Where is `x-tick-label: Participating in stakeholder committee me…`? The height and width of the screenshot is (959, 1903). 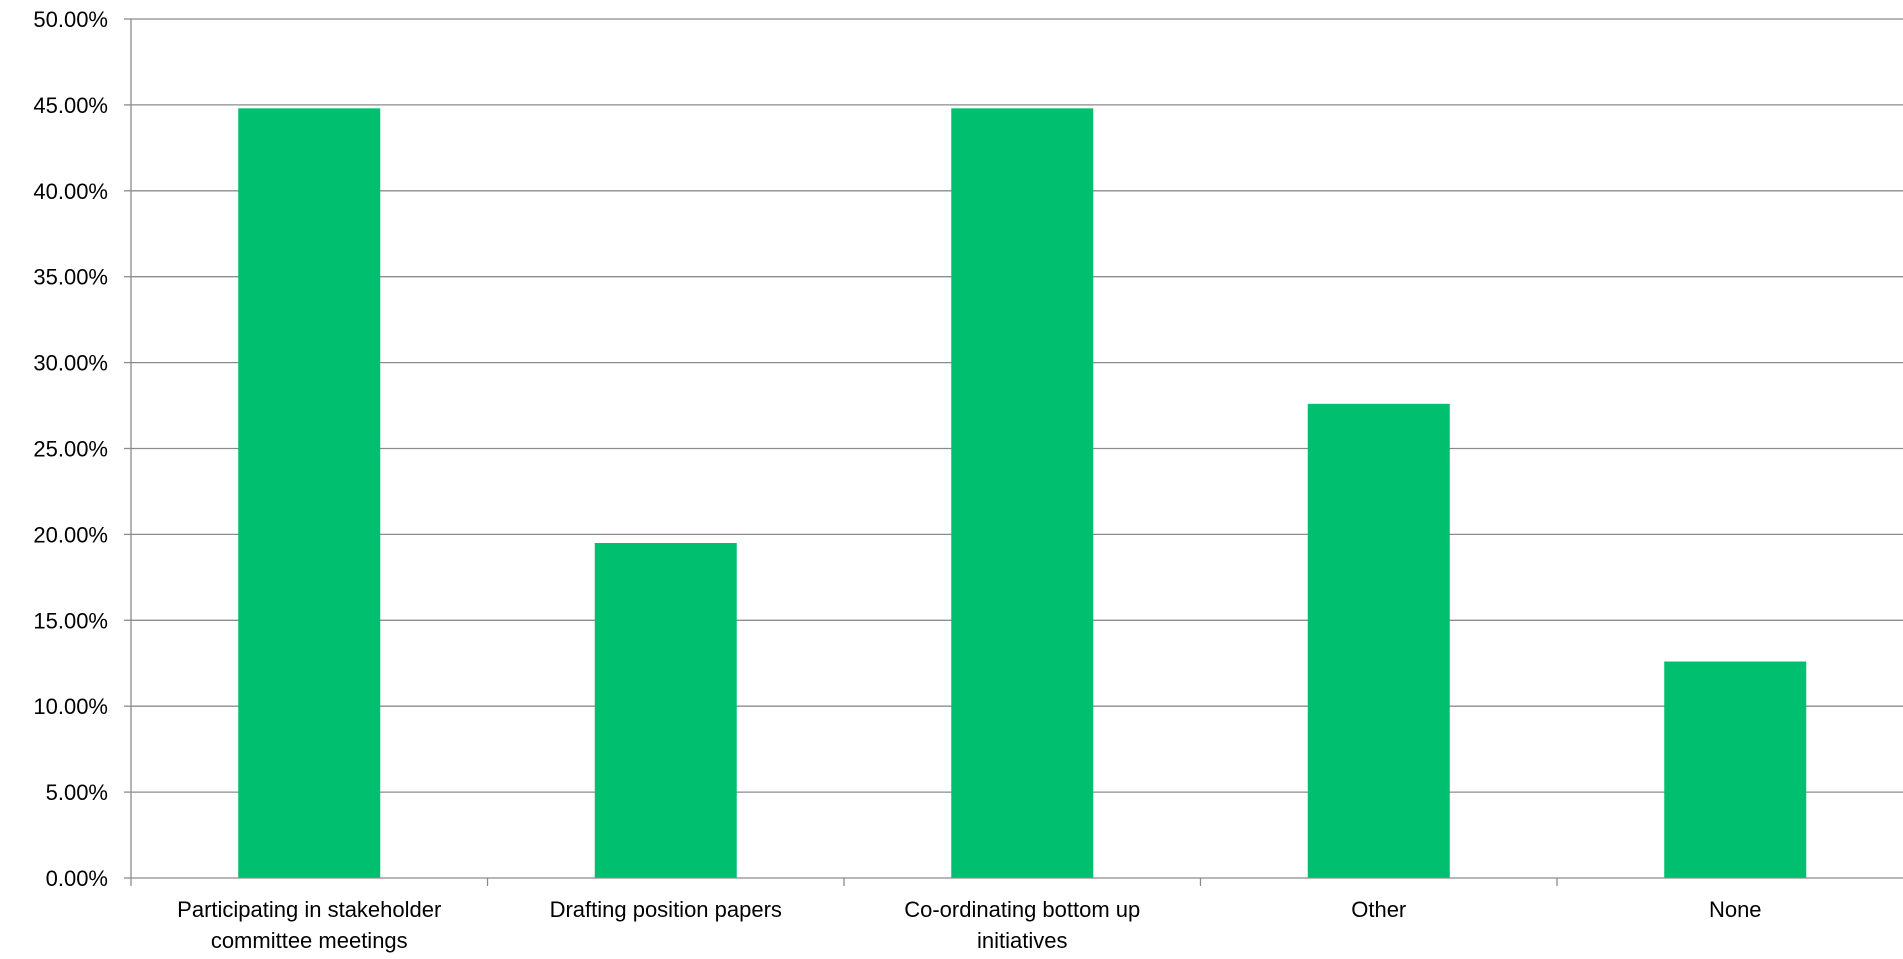
x-tick-label: Participating in stakeholder committee me… is located at coordinates (309, 925).